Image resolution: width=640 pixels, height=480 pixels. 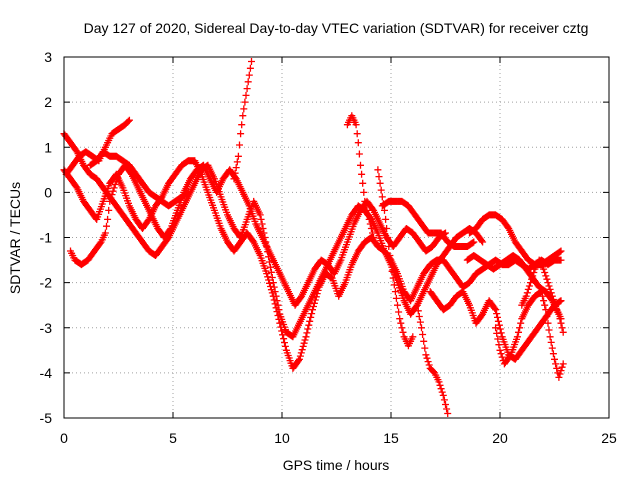 What do you see at coordinates (48, 102) in the screenshot?
I see `y-tick-label: 2` at bounding box center [48, 102].